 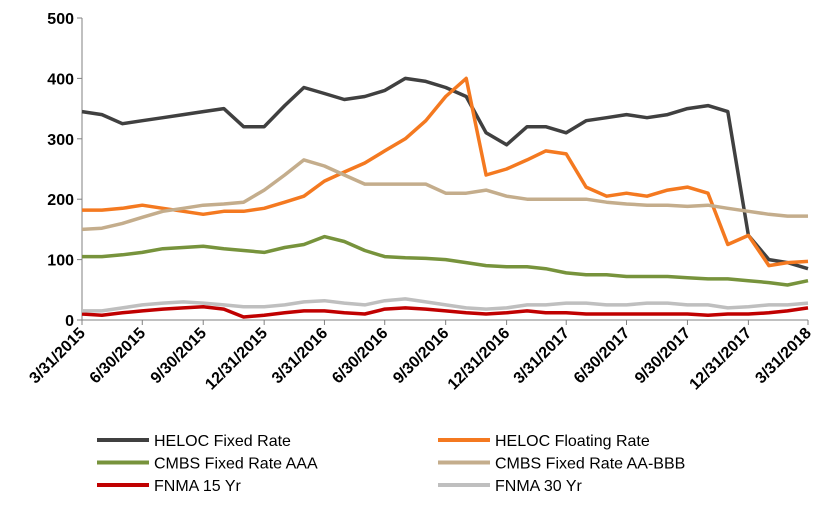 I want to click on x-tick-label: 3/31/2018, so click(x=783, y=356).